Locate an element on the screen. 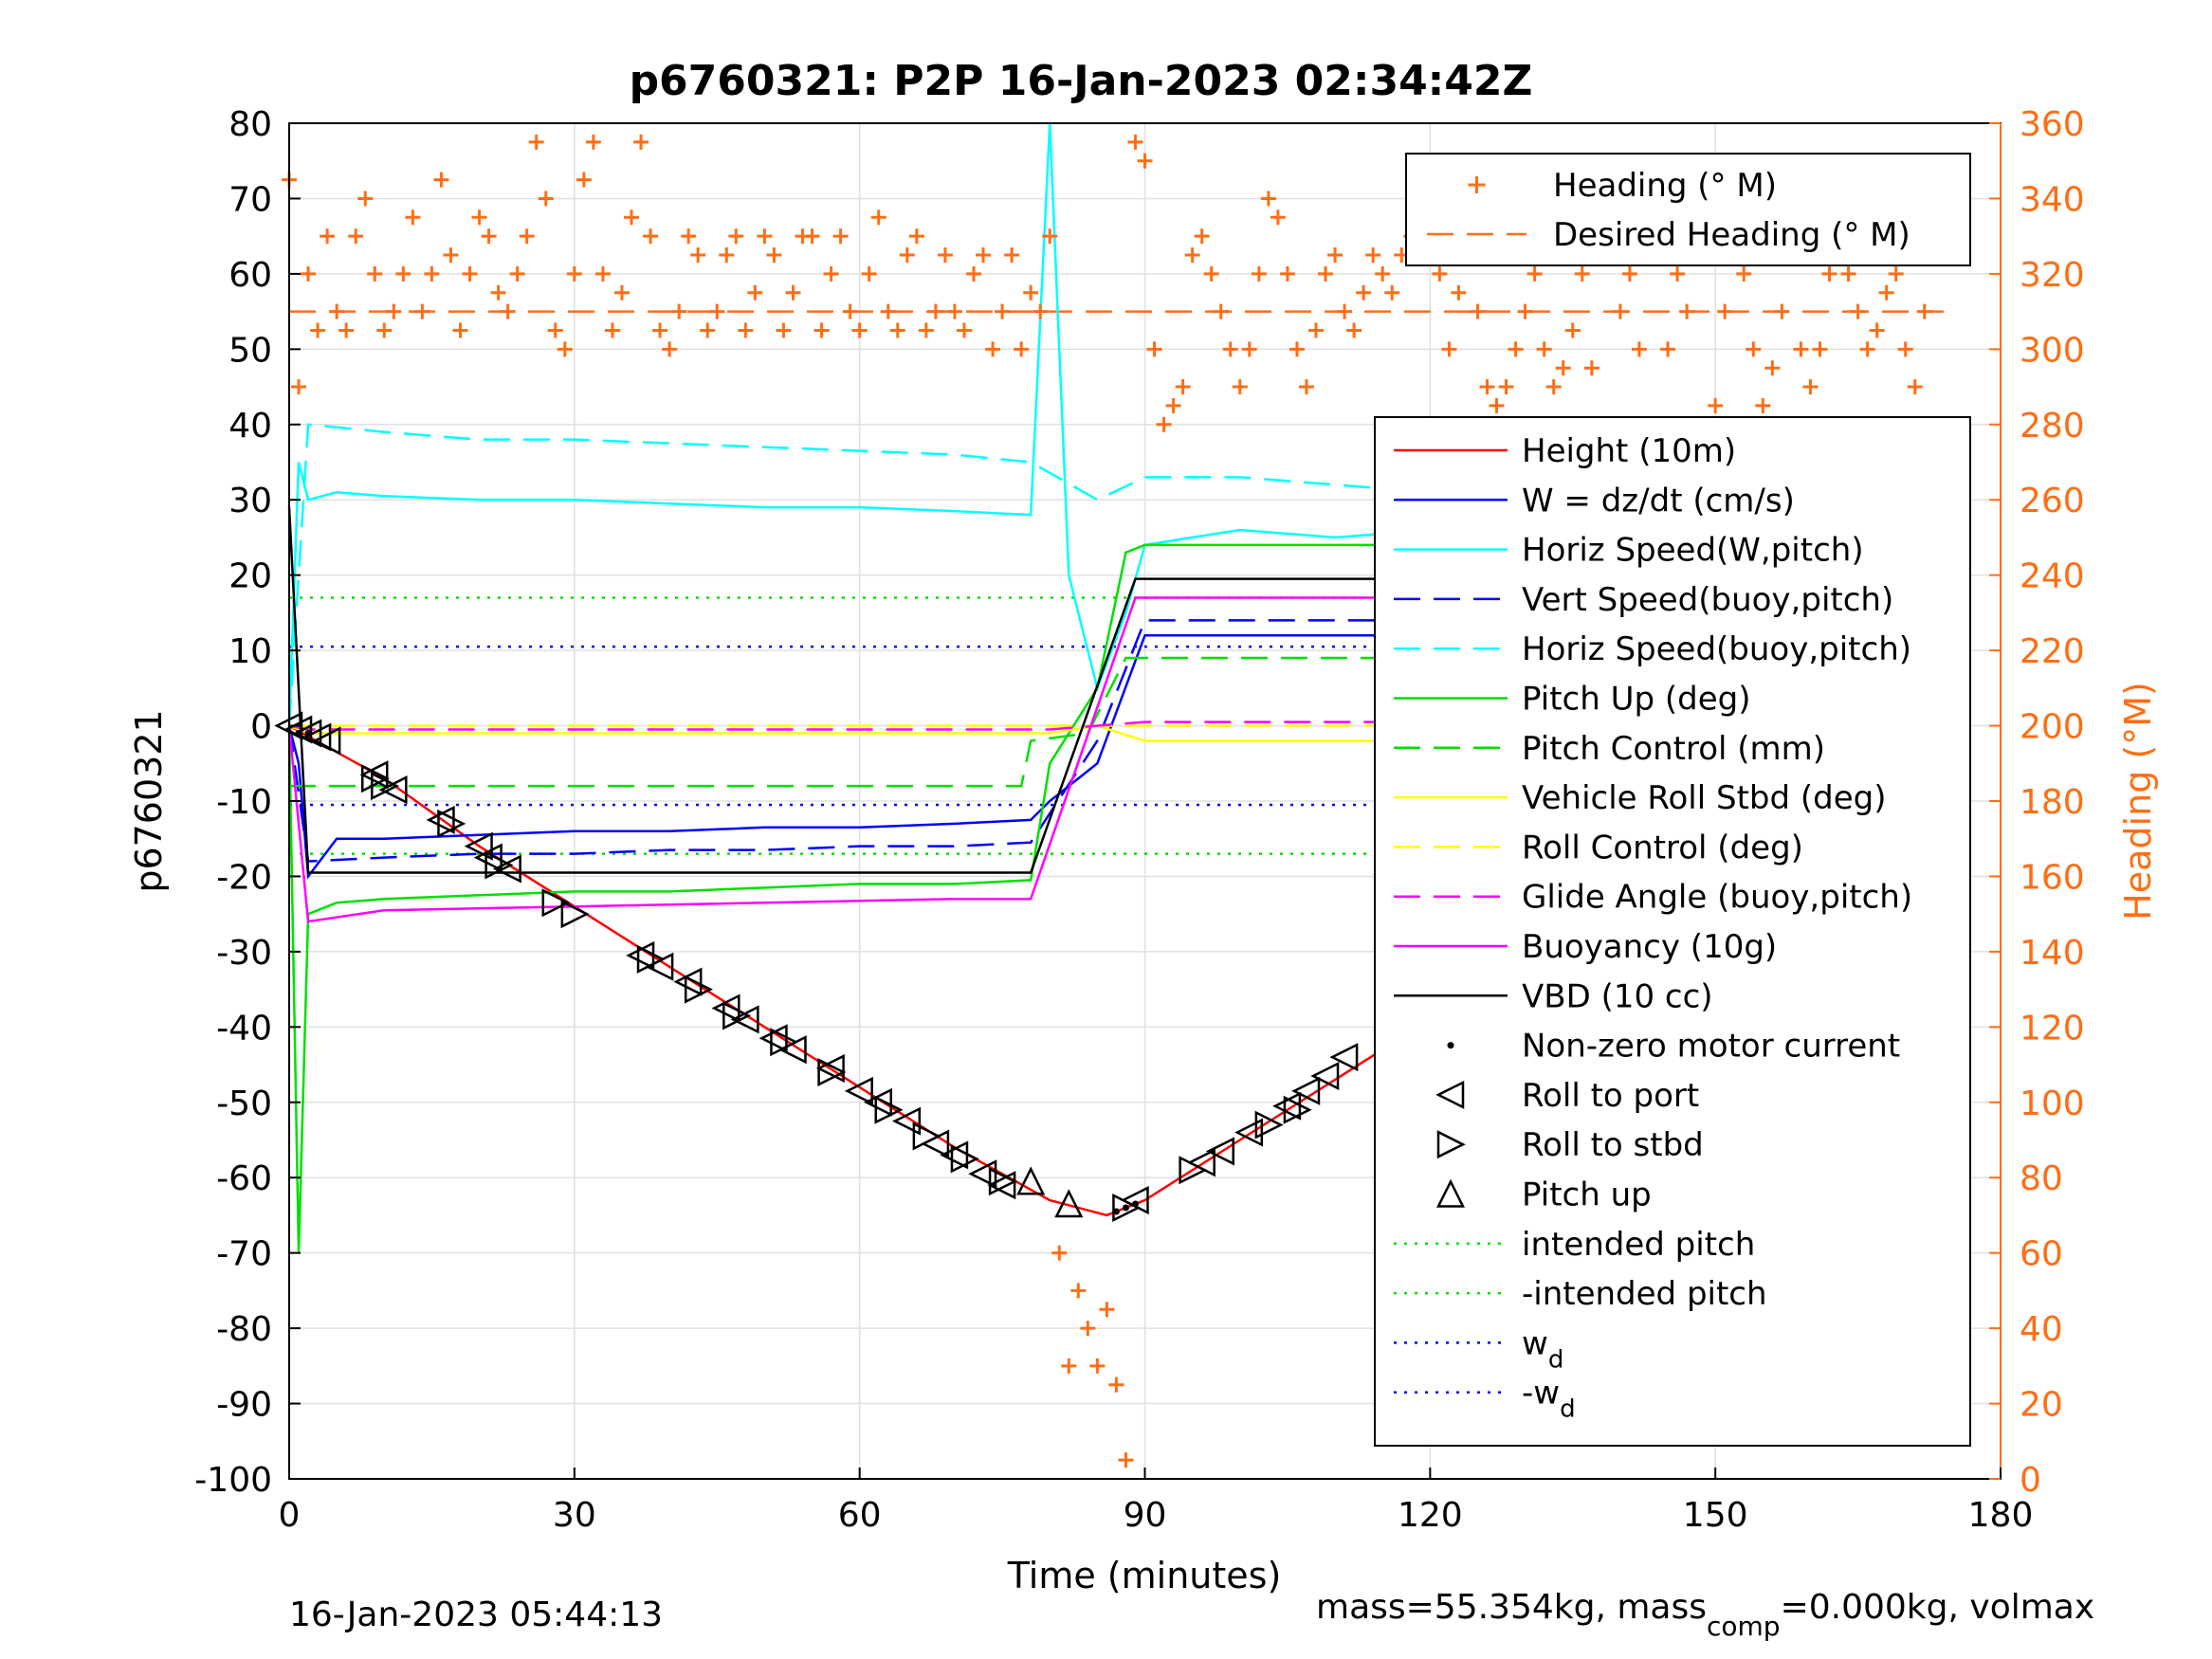 The height and width of the screenshot is (1659, 2212). legend-main-label: Non-zero motor current is located at coordinates (1711, 1047).